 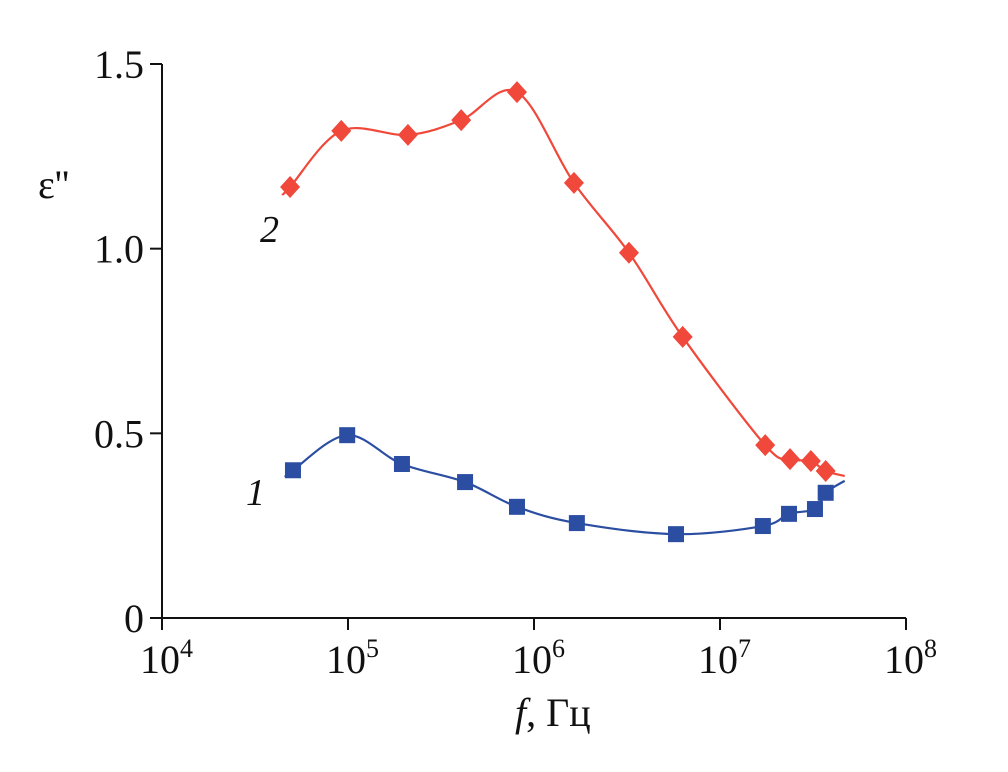 I want to click on y-tick-label: 1.0, so click(x=119, y=249).